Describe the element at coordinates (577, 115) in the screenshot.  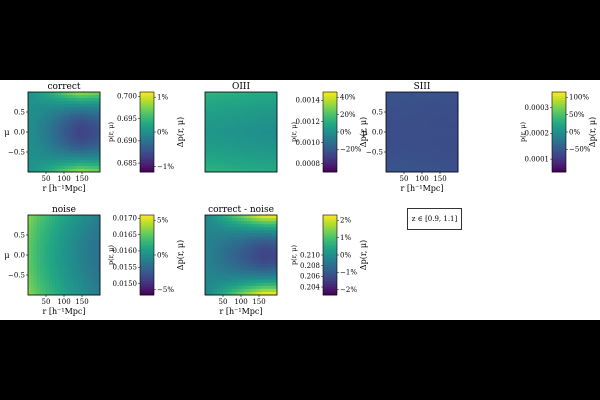
I see `colorbar-percent-label: 50%` at that location.